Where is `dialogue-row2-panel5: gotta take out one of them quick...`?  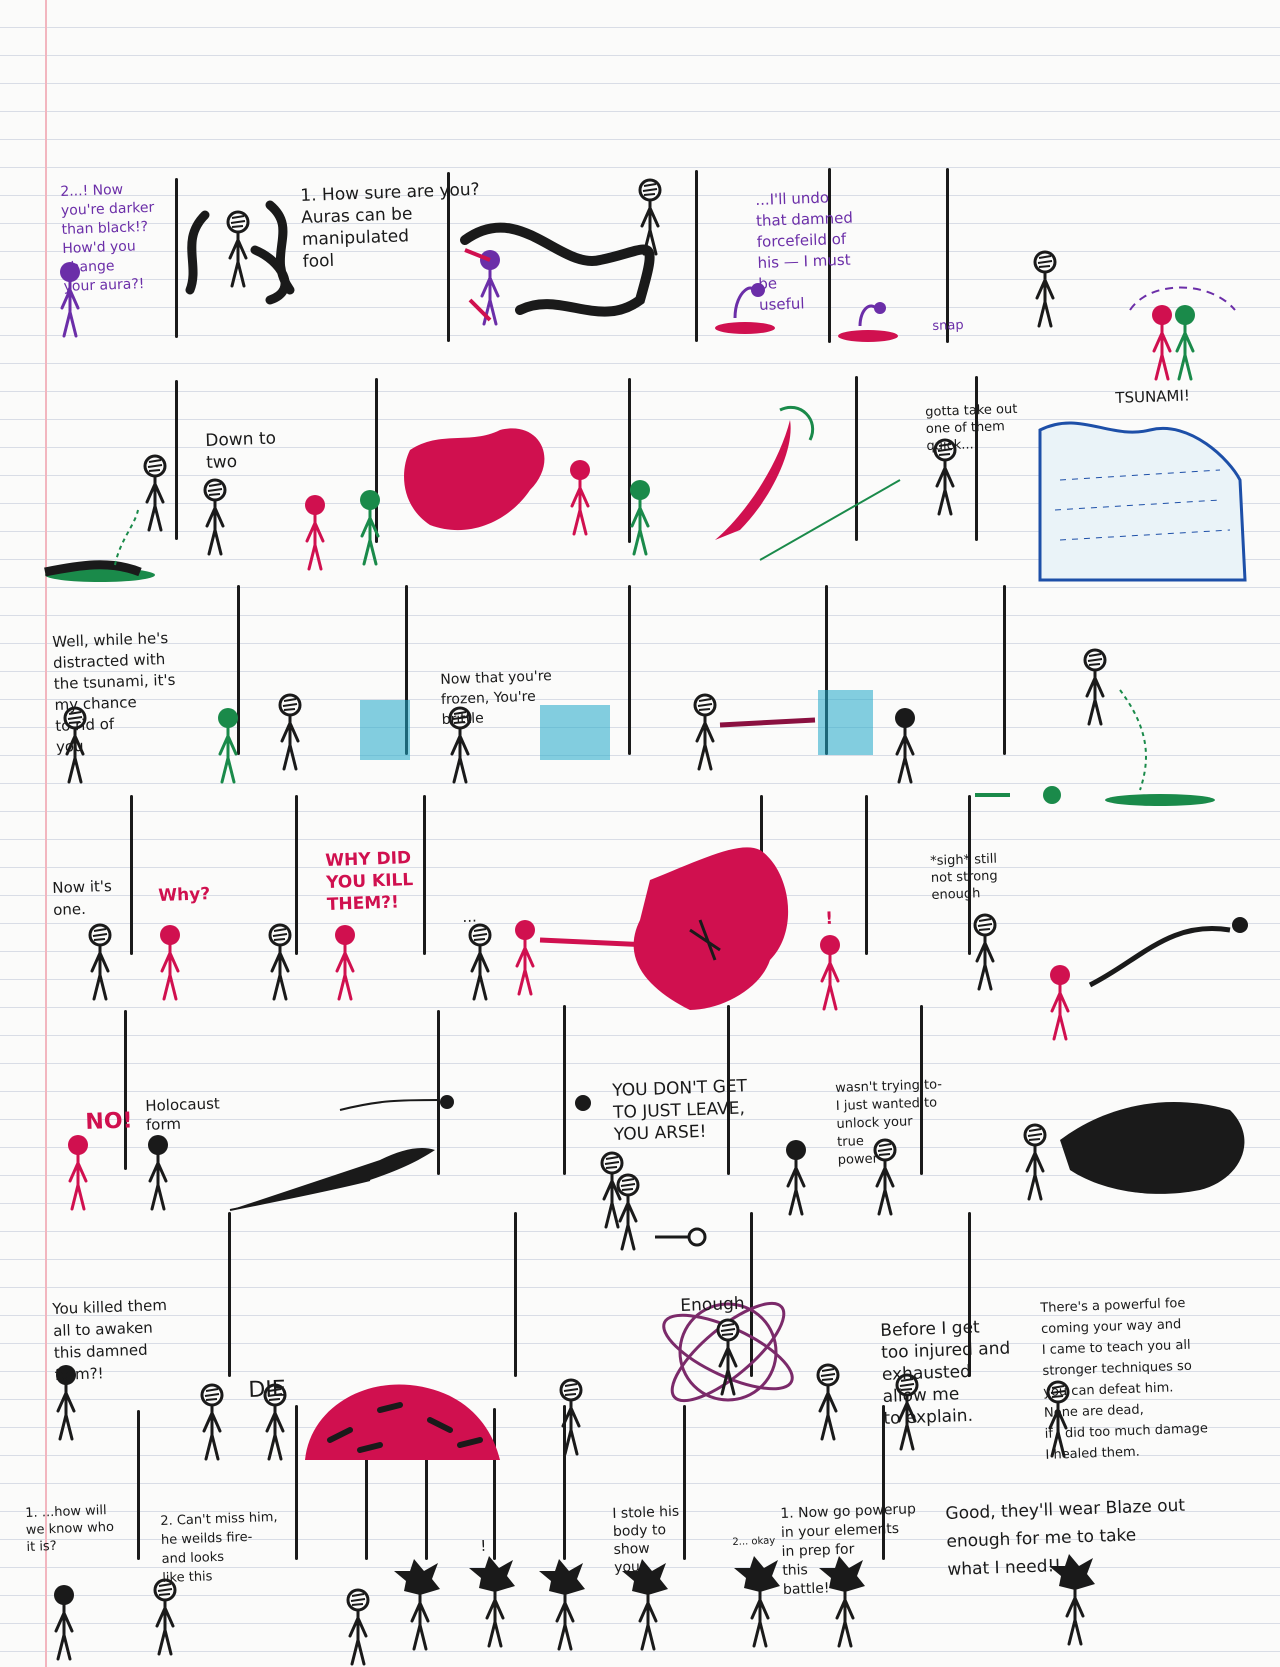 dialogue-row2-panel5: gotta take out one of them quick... is located at coordinates (971, 427).